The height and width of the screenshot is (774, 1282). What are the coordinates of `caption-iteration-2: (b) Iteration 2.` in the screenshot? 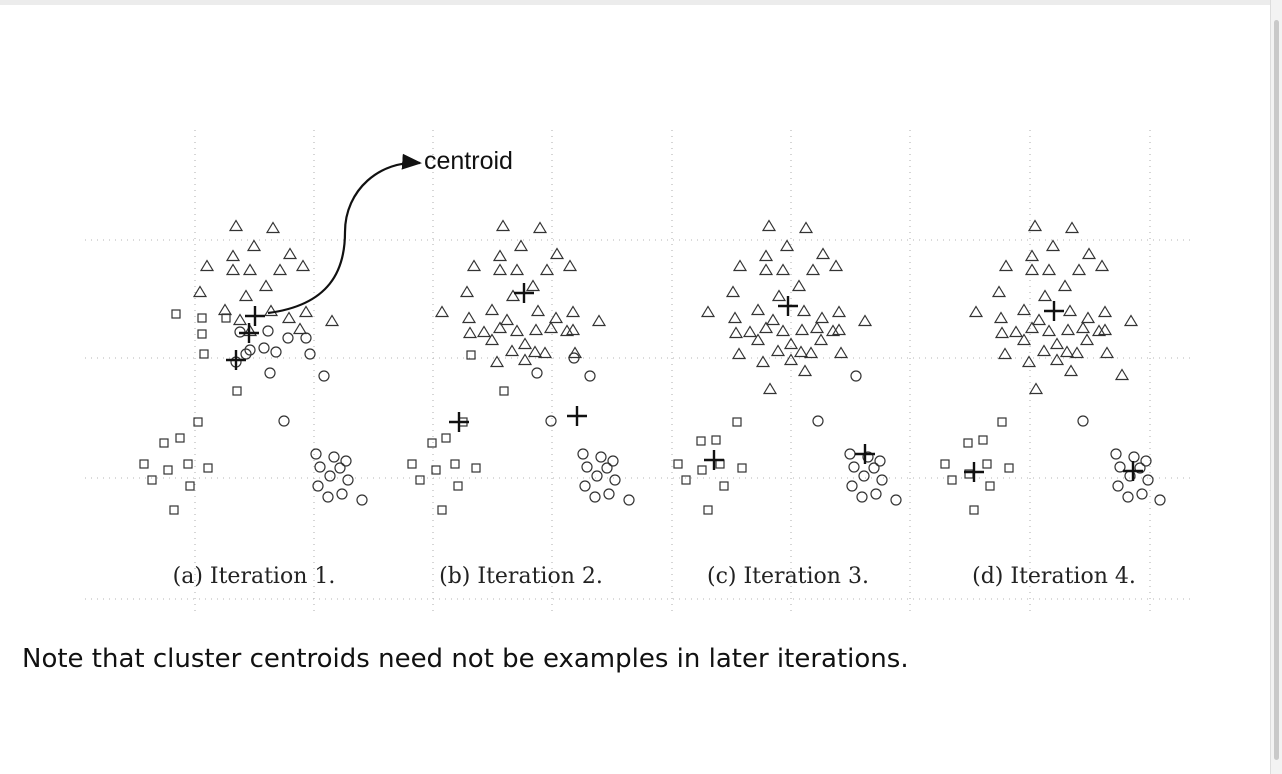 It's located at (521, 576).